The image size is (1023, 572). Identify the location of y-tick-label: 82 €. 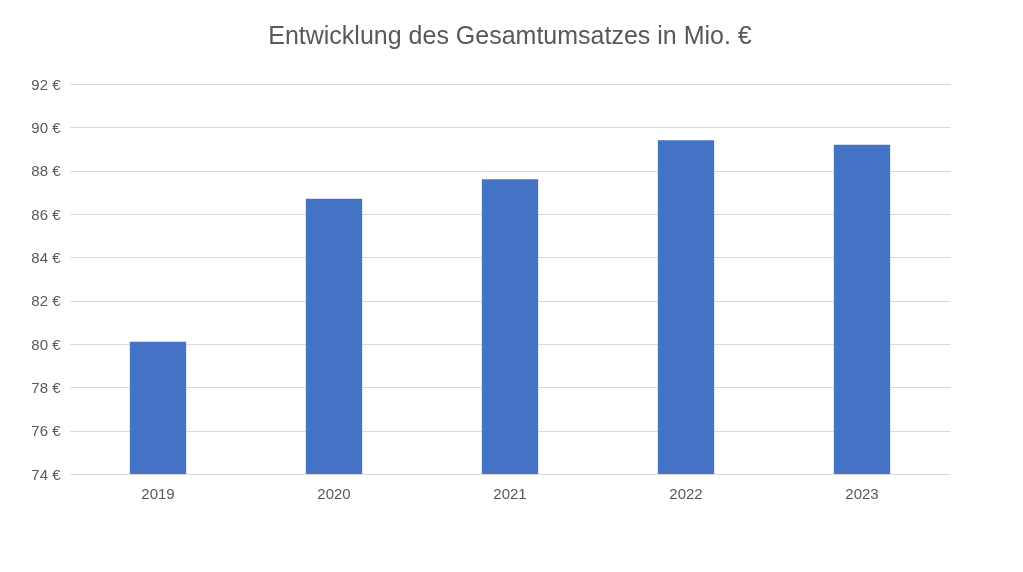
(46, 301).